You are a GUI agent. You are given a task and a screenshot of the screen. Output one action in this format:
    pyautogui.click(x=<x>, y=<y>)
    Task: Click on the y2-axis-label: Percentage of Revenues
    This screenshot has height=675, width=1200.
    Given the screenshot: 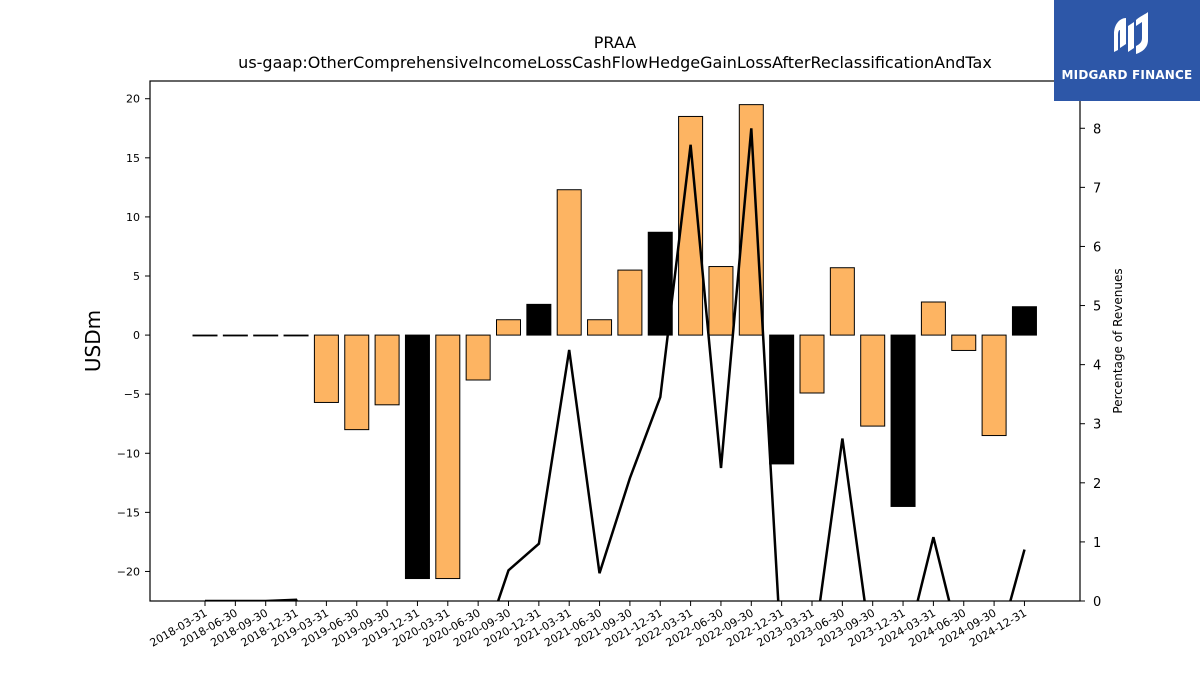 What is the action you would take?
    pyautogui.click(x=1118, y=340)
    